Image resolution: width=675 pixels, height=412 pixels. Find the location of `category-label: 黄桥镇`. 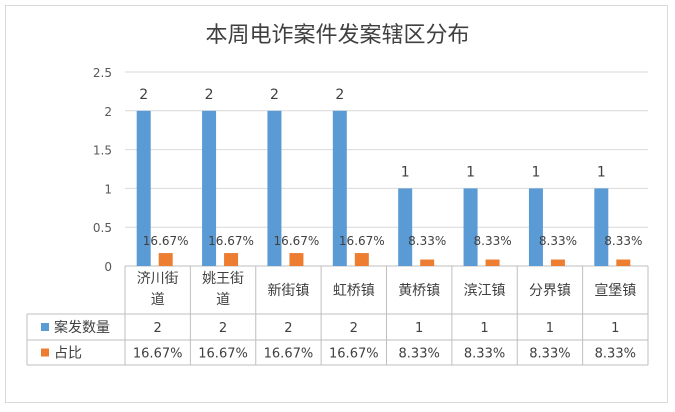

category-label: 黄桥镇 is located at coordinates (419, 290).